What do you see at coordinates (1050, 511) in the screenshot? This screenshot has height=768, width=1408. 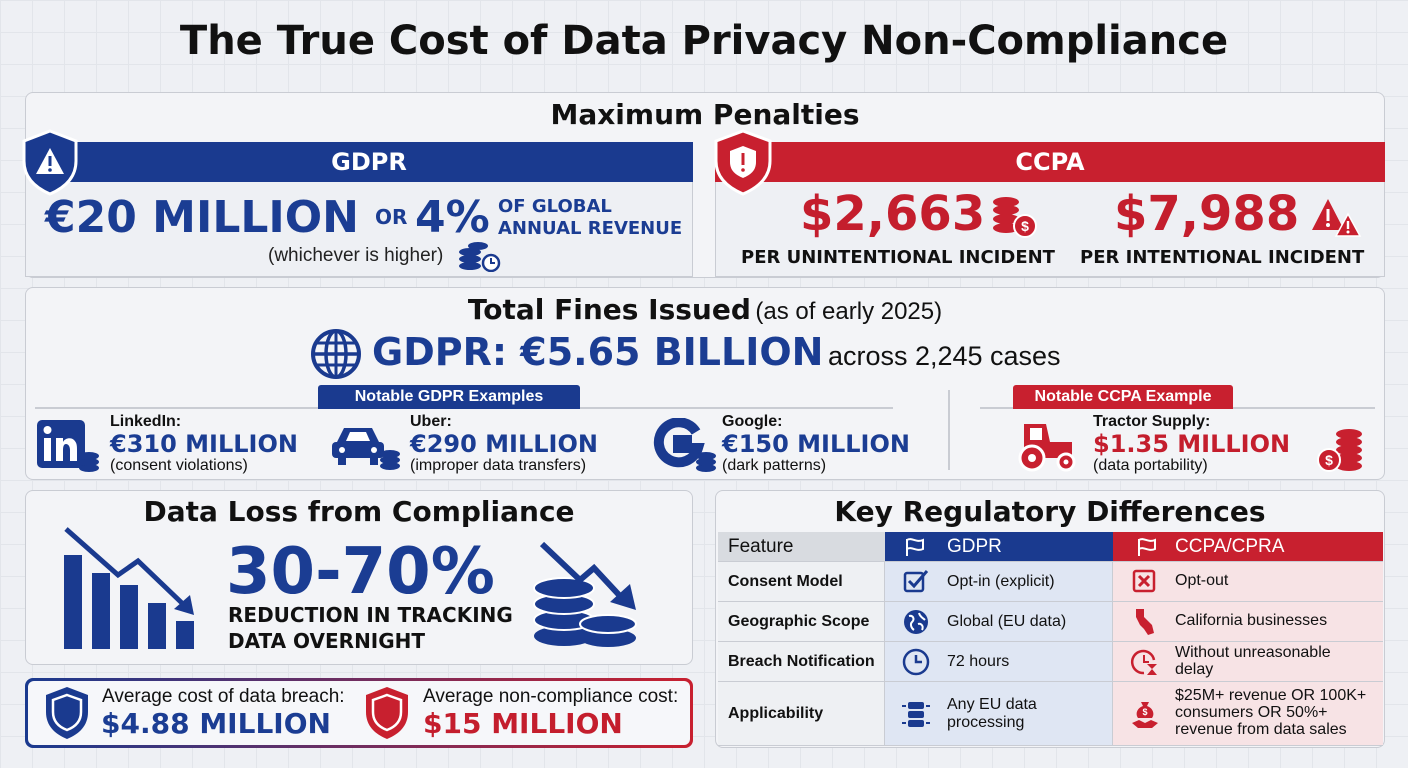 I see `section-heading: Key Regulatory Differences` at bounding box center [1050, 511].